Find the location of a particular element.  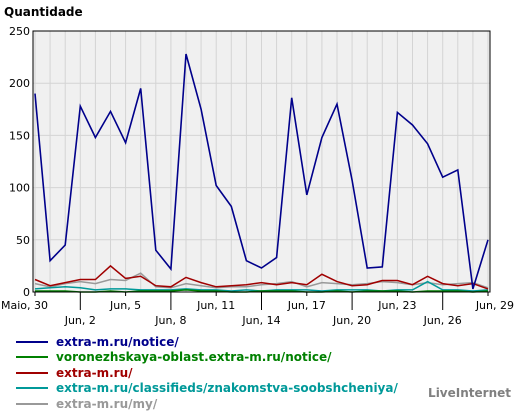

x-tick-label: Jun, 11 is located at coordinates (215, 305).